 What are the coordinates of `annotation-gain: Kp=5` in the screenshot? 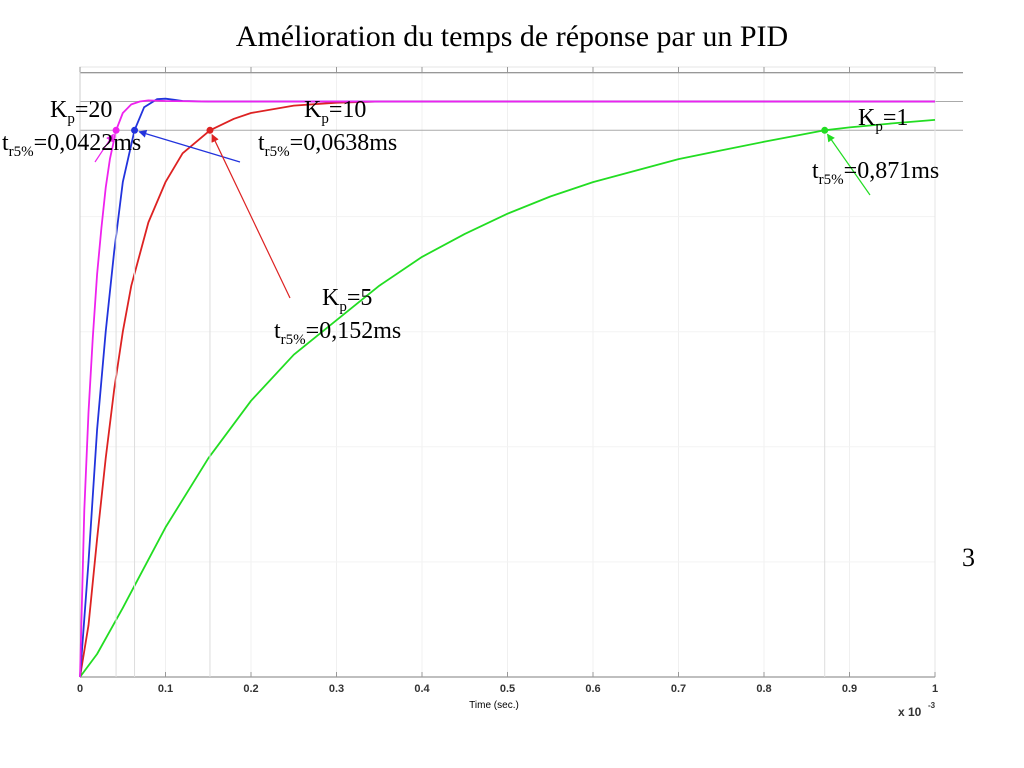 It's located at (347, 300).